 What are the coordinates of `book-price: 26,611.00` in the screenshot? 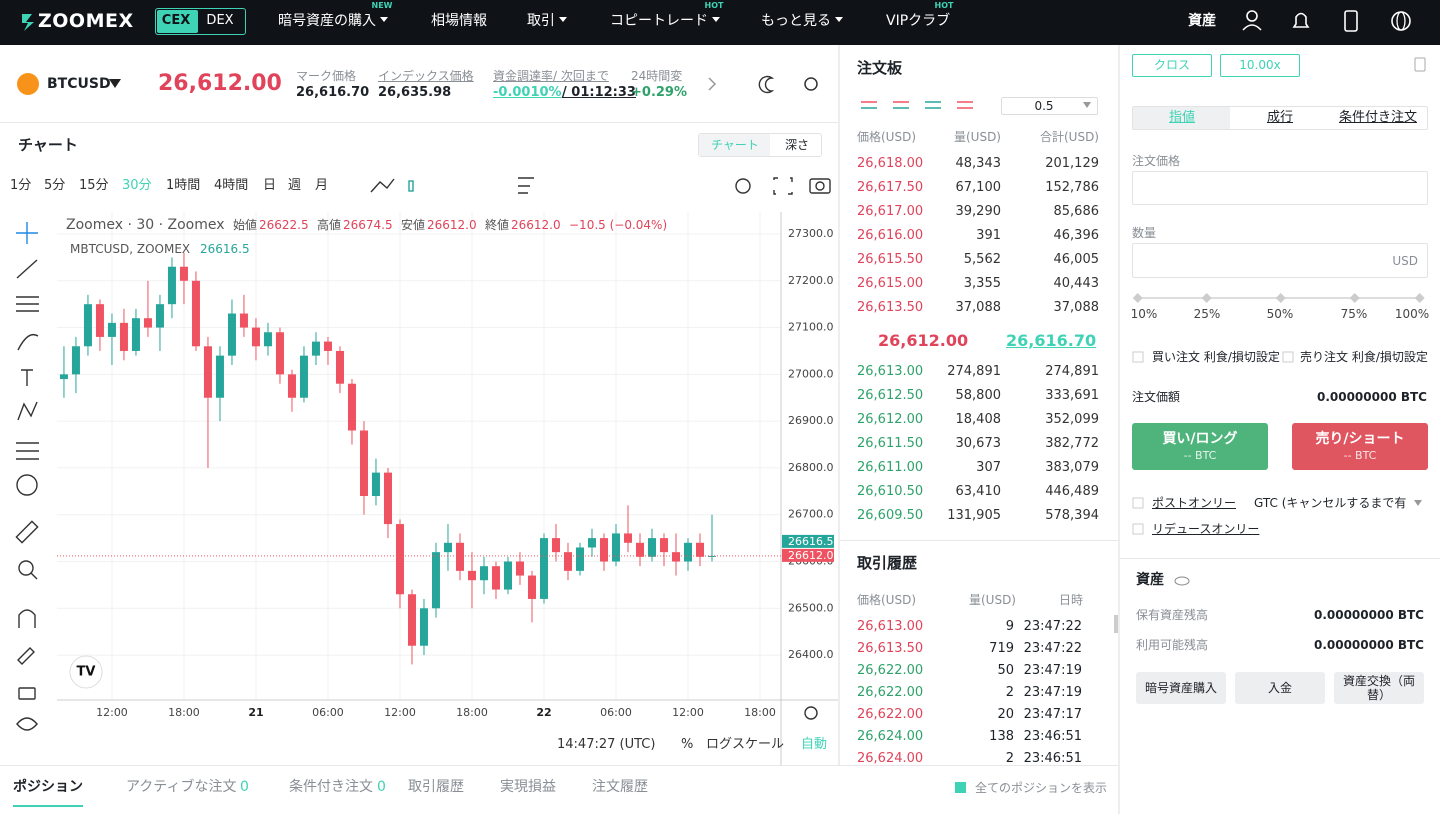 It's located at (890, 467).